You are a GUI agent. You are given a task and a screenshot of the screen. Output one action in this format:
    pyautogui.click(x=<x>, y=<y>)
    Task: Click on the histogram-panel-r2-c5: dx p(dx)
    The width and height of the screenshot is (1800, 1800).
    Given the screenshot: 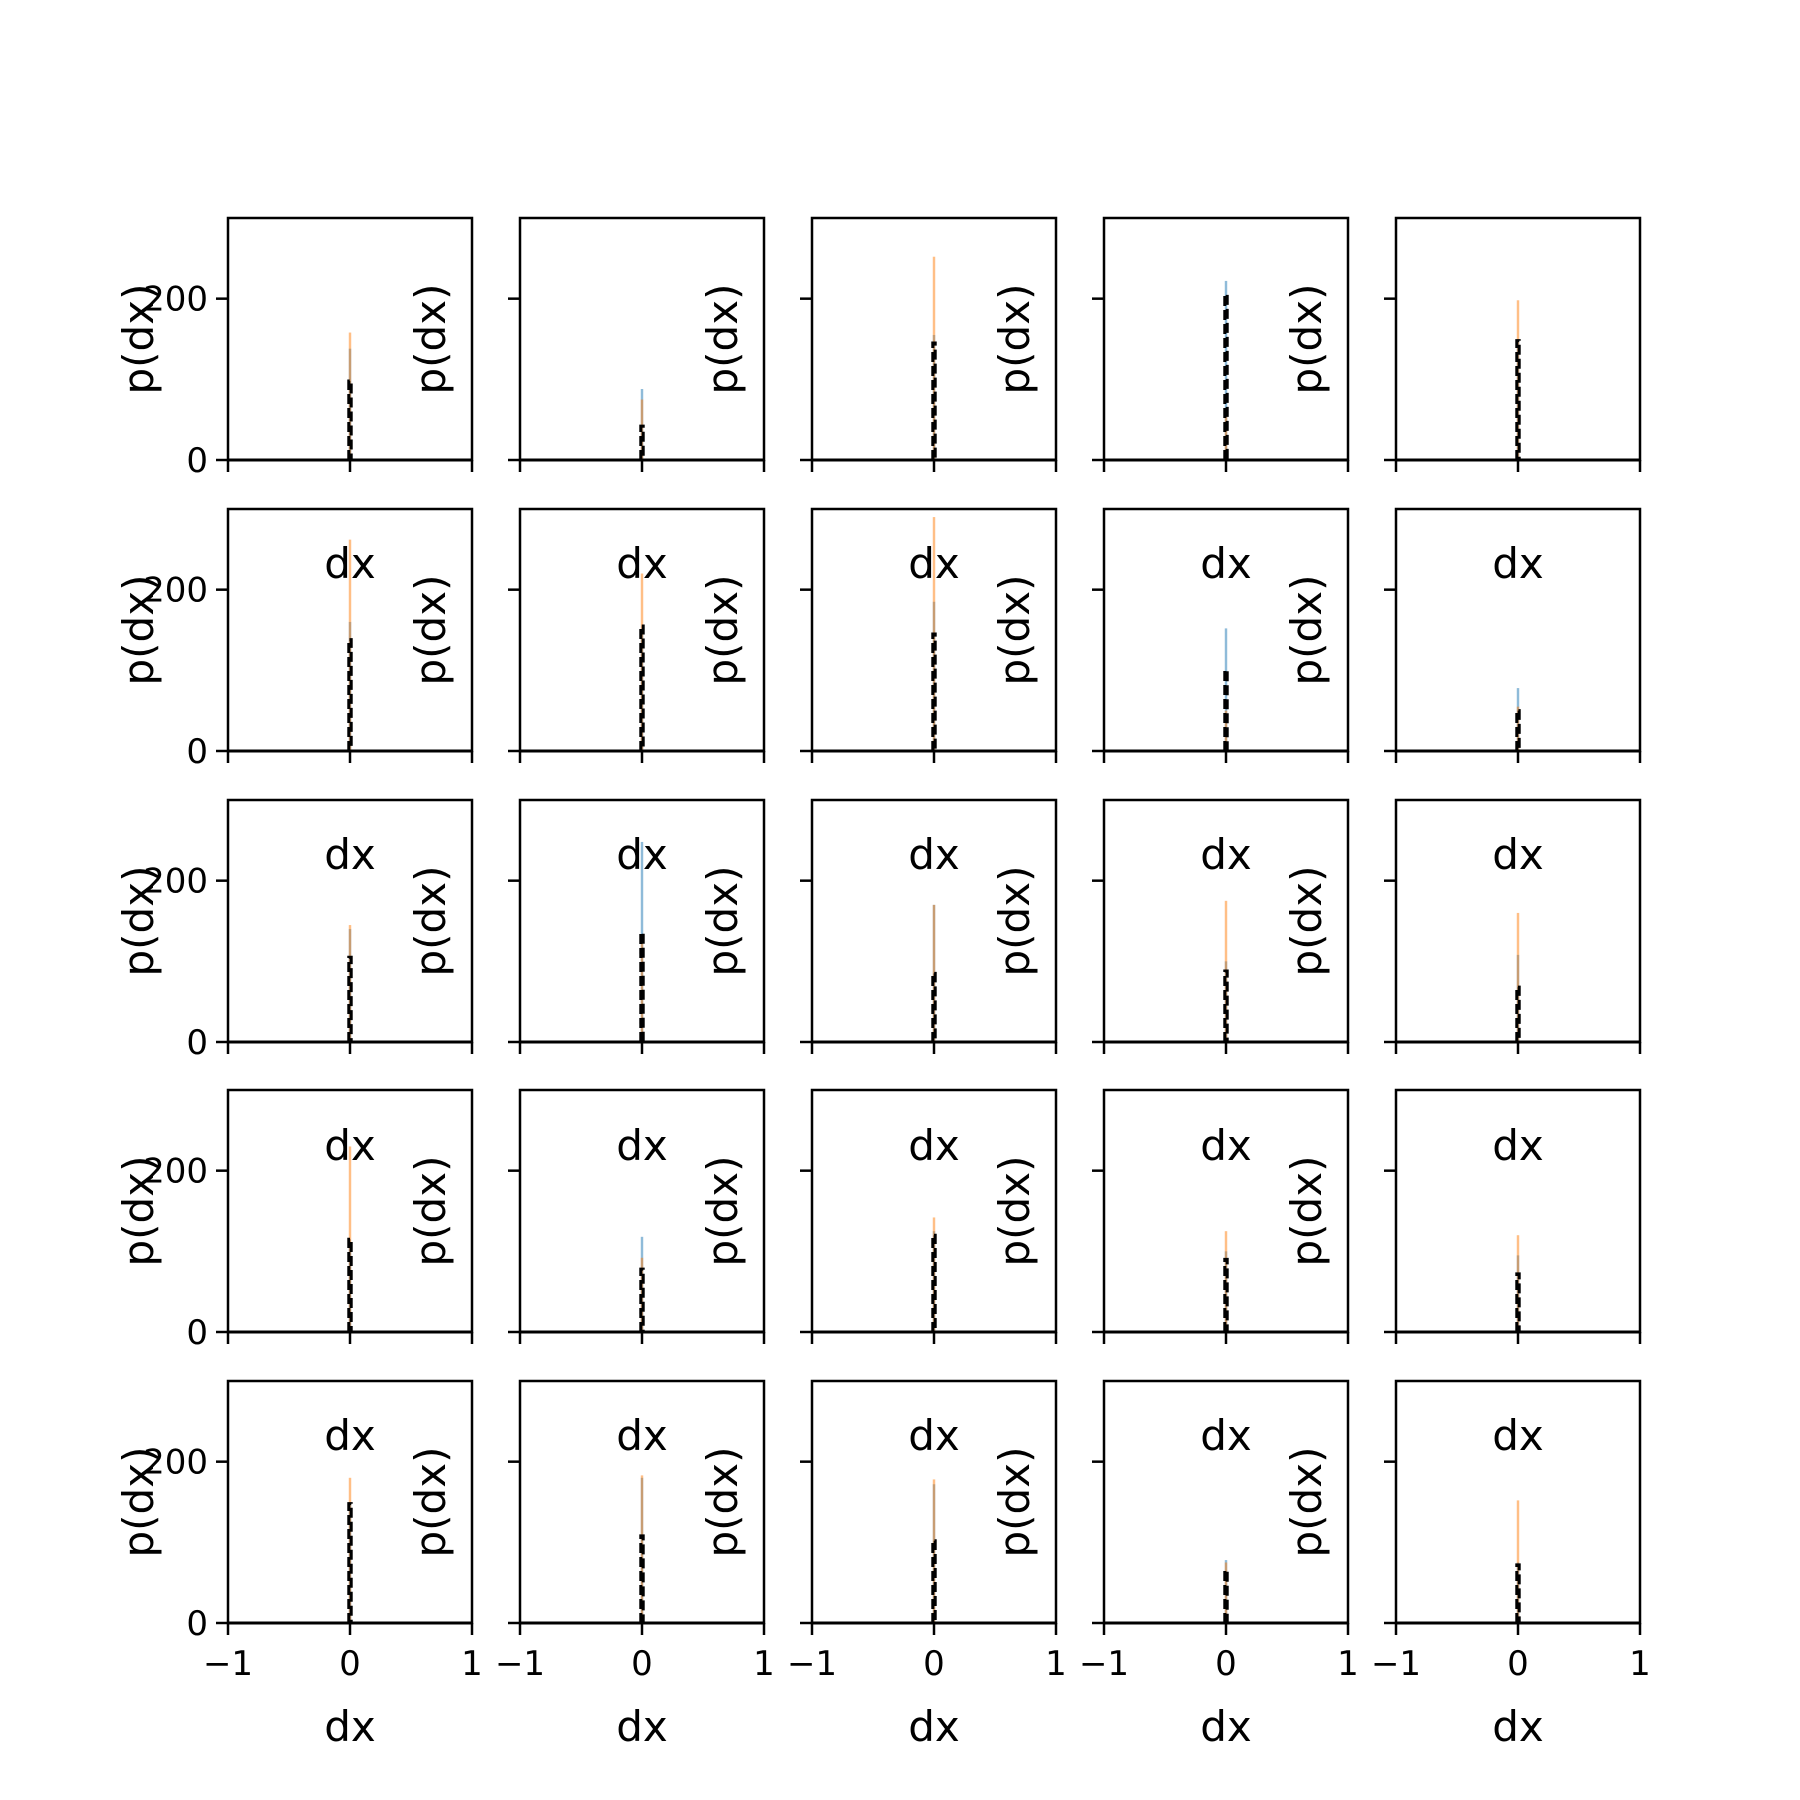 What is the action you would take?
    pyautogui.click(x=1462, y=693)
    